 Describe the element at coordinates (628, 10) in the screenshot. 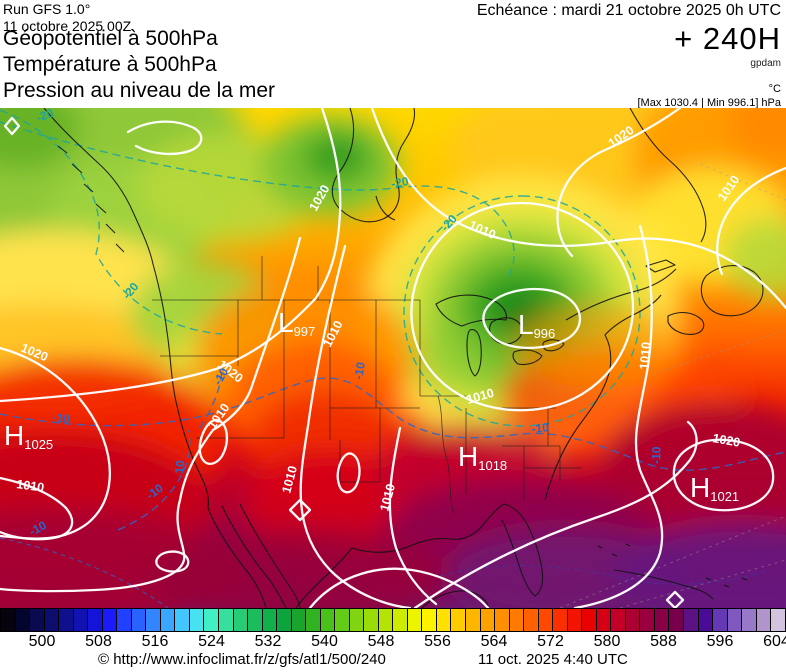

I see `echeance-label: Echéance : mardi 21 octobre 2025 0h UTC` at that location.